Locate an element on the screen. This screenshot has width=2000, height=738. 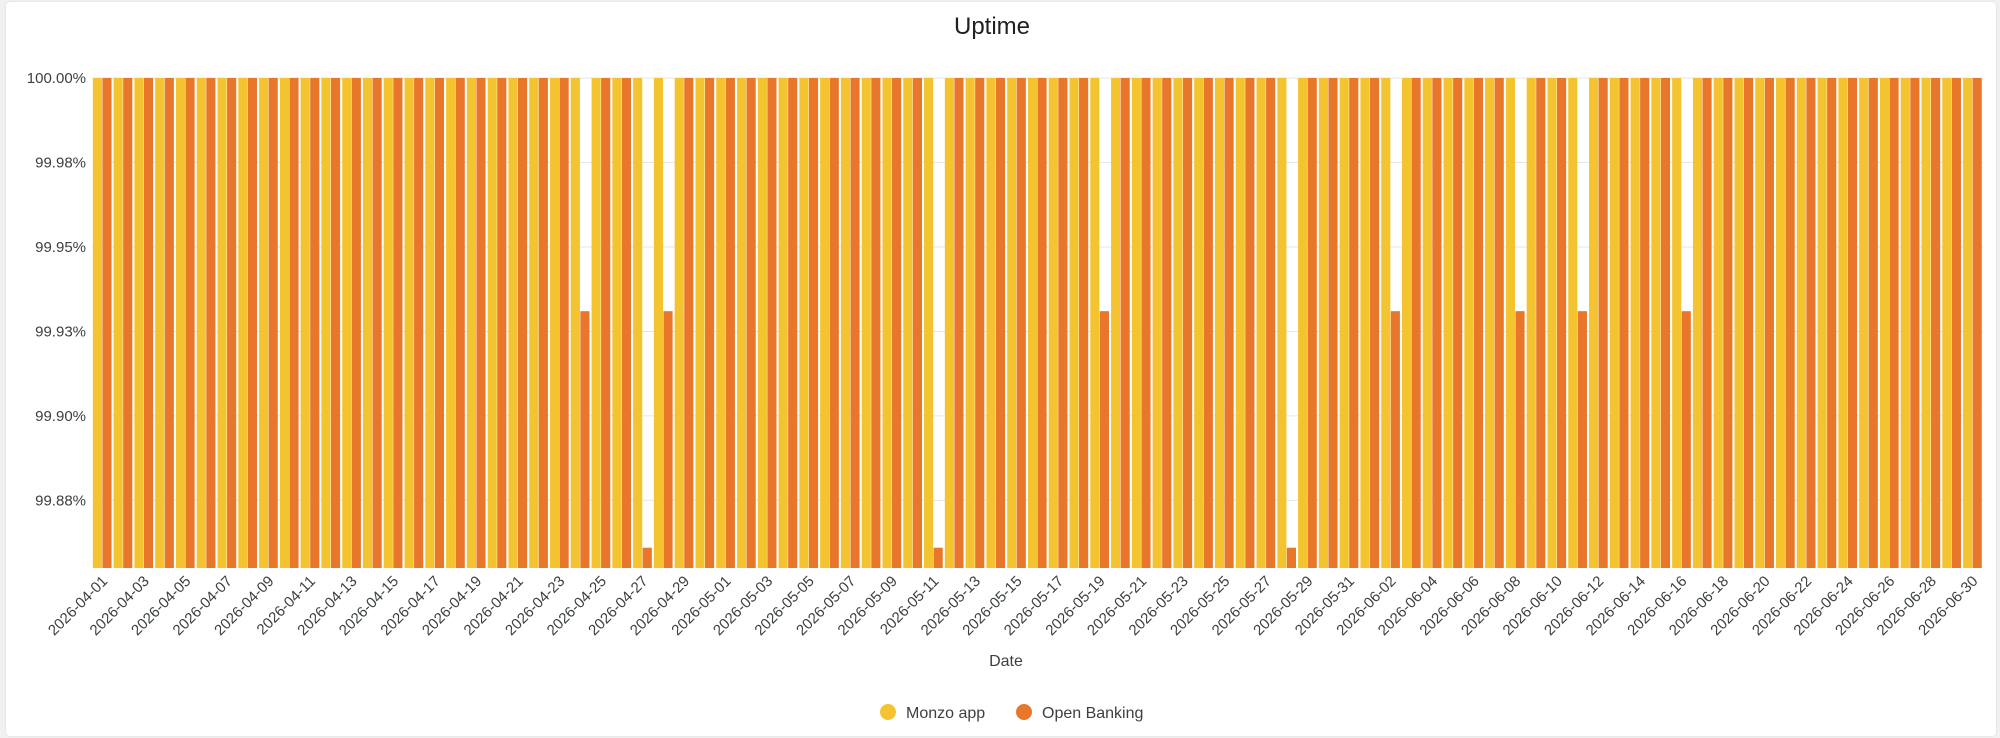
legend: Monzo app Open Banking is located at coordinates (1011, 713).